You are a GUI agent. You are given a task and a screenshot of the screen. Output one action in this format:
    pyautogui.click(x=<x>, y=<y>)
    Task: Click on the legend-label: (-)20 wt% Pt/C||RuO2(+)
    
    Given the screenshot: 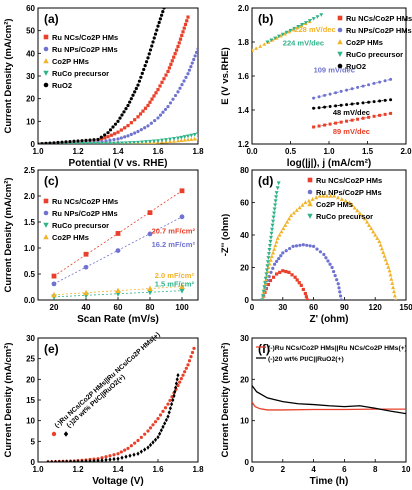 What is the action you would take?
    pyautogui.click(x=96, y=402)
    